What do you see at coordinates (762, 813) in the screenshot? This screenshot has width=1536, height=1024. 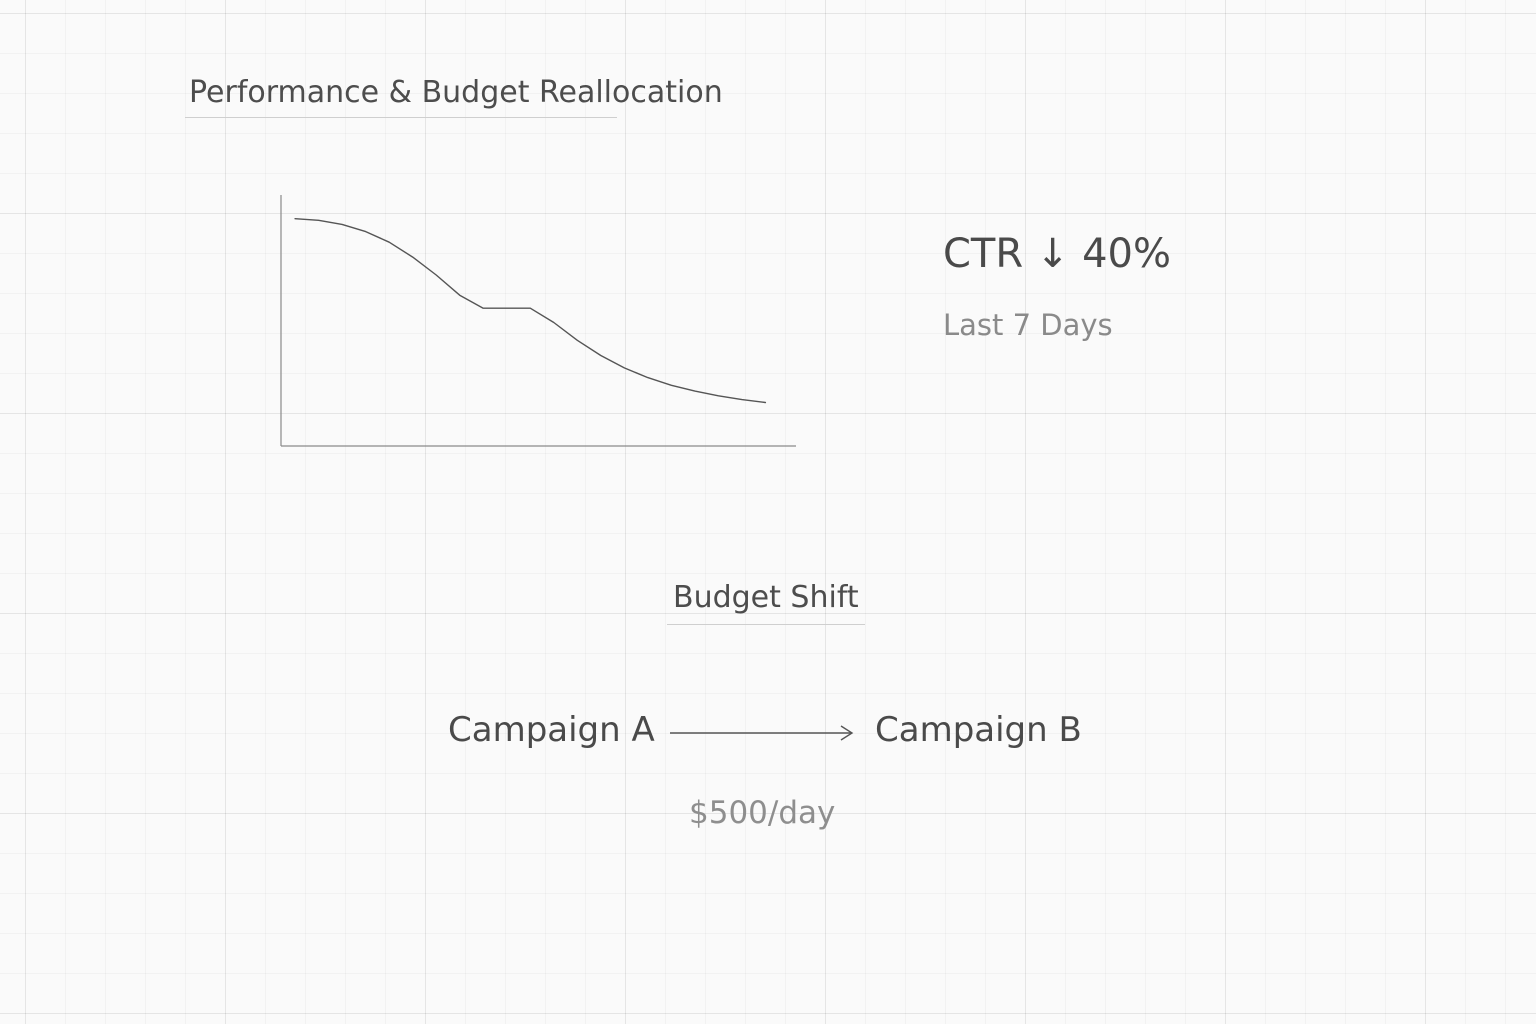 I see `budget-shift-amount: $500/day` at bounding box center [762, 813].